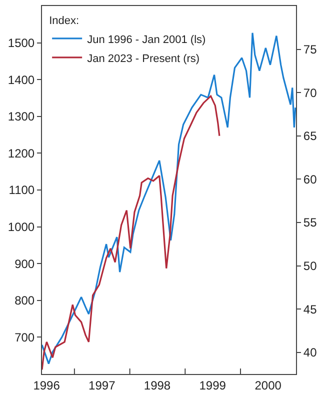 The width and height of the screenshot is (324, 400). I want to click on y2-tick-label: 70, so click(310, 93).